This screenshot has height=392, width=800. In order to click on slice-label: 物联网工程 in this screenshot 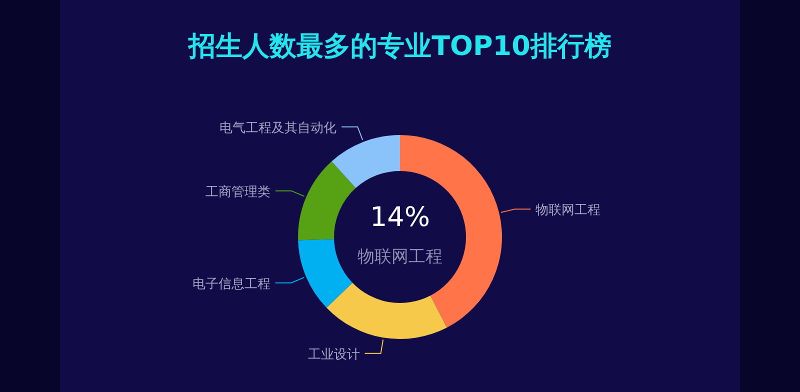, I will do `click(568, 210)`.